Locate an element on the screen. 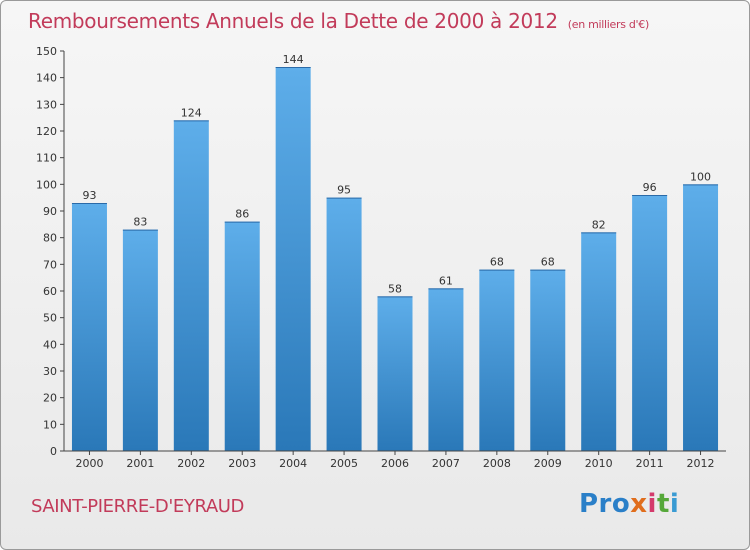 Image resolution: width=750 pixels, height=550 pixels. y-tick-label: 100 is located at coordinates (46, 184).